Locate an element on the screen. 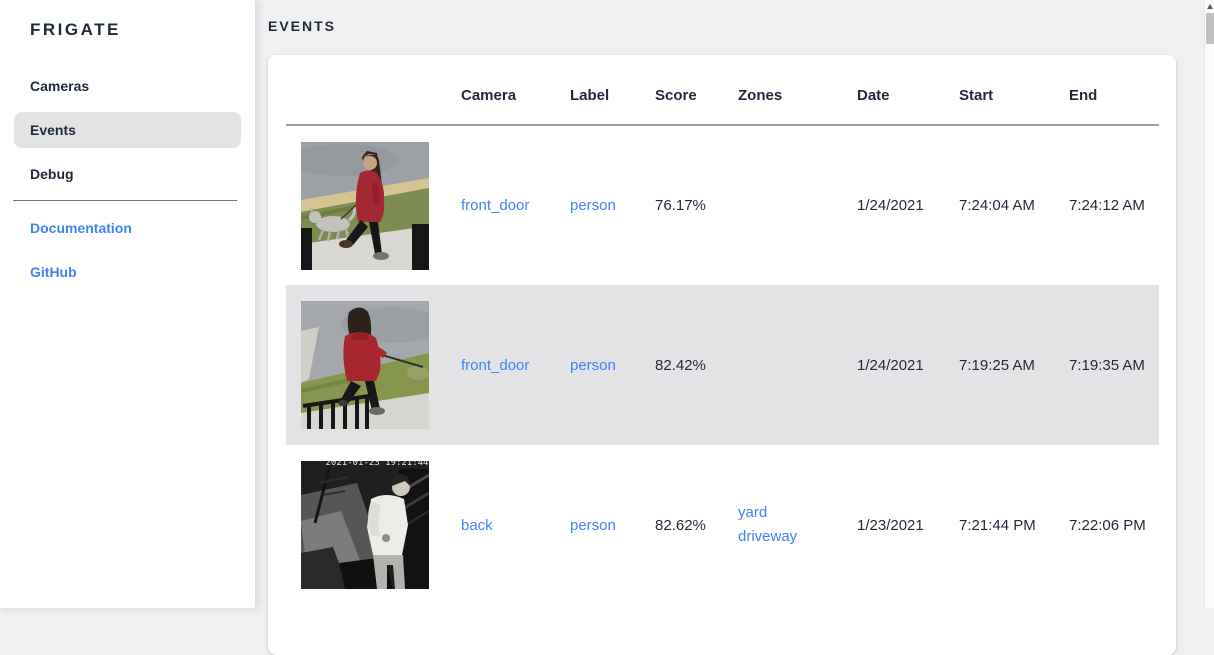 This screenshot has height=655, width=1214. camera-link: back is located at coordinates (477, 525).